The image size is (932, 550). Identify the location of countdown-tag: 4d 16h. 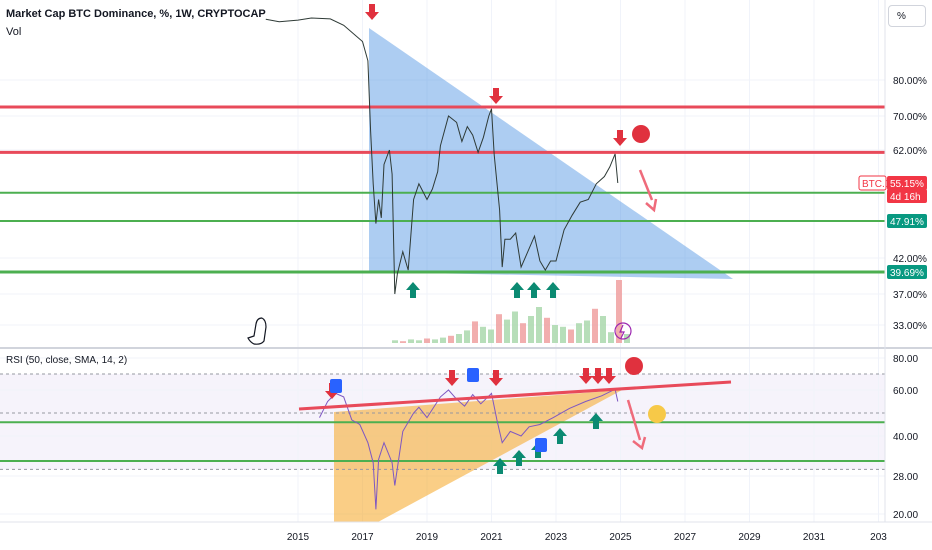
(905, 197).